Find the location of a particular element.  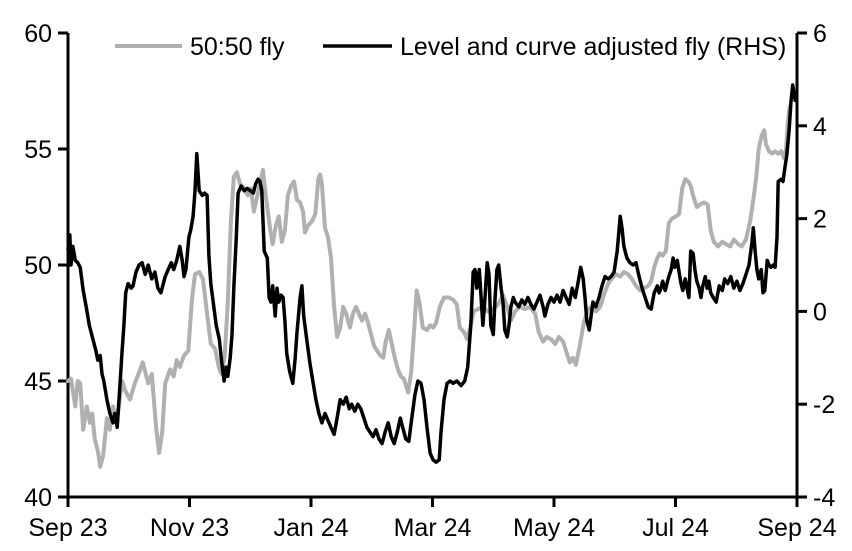

right-axis-tick-label: 2 is located at coordinates (820, 220).